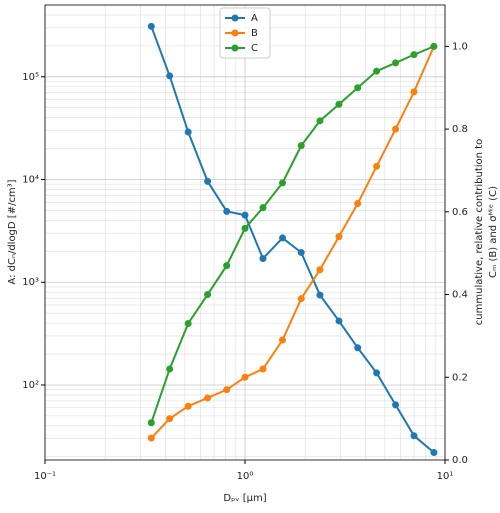 This screenshot has height=513, width=500. I want to click on y2-tick-label: 0.0, so click(460, 460).